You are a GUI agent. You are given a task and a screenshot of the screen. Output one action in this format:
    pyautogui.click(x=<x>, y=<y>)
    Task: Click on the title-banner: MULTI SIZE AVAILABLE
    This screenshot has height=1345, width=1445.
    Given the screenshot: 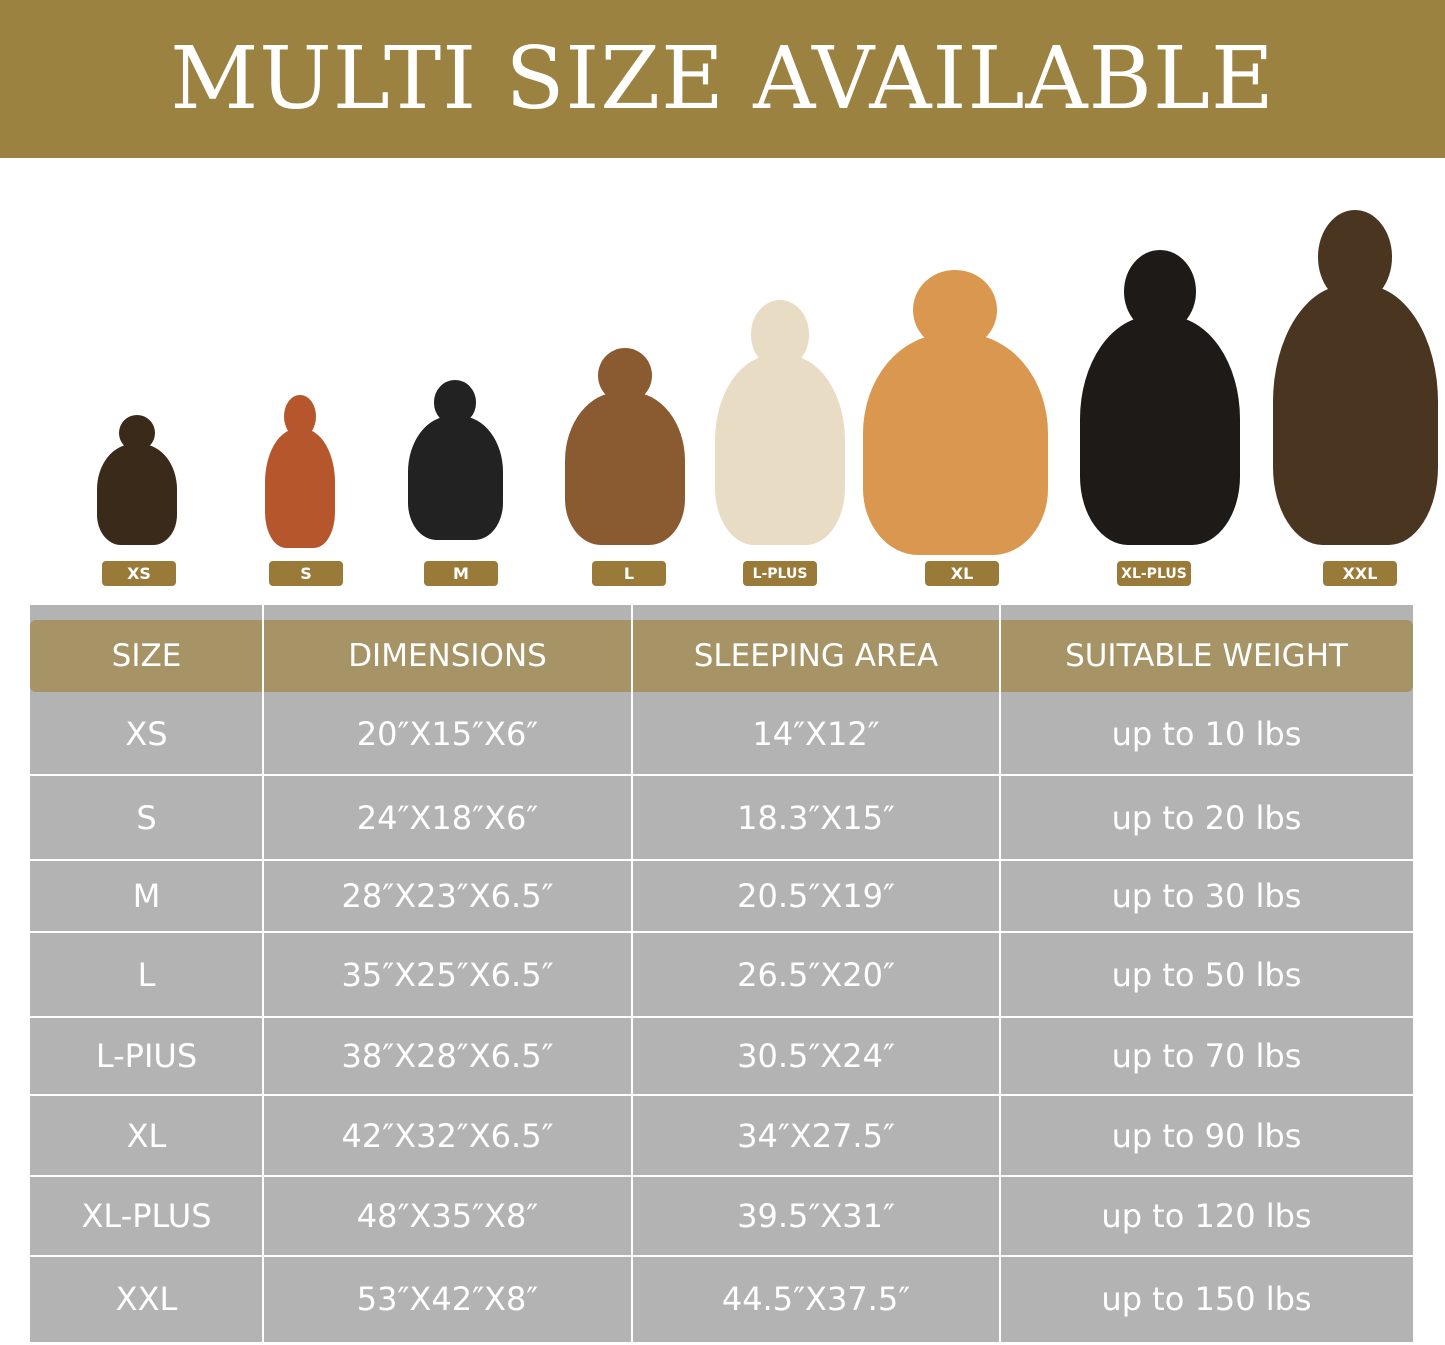 What is the action you would take?
    pyautogui.click(x=722, y=79)
    